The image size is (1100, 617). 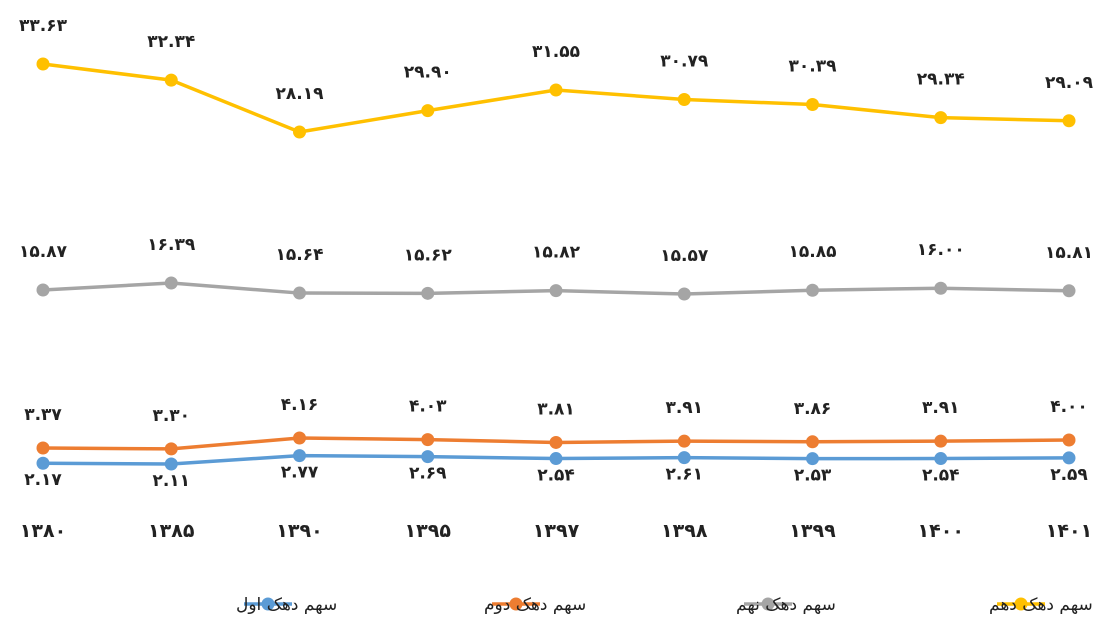 I want to click on data-label: ۲۹.۹۰, so click(x=428, y=73).